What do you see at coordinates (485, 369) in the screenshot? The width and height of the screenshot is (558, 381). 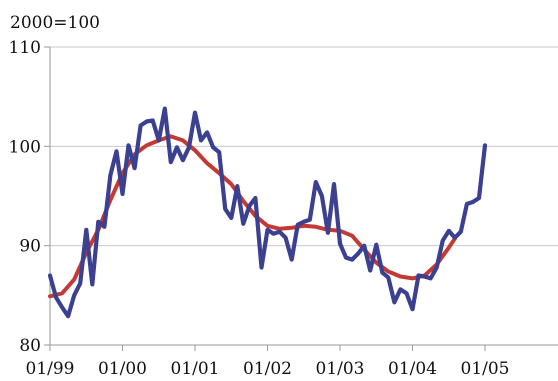 I see `x-tick-label-01/05: 01/05` at bounding box center [485, 369].